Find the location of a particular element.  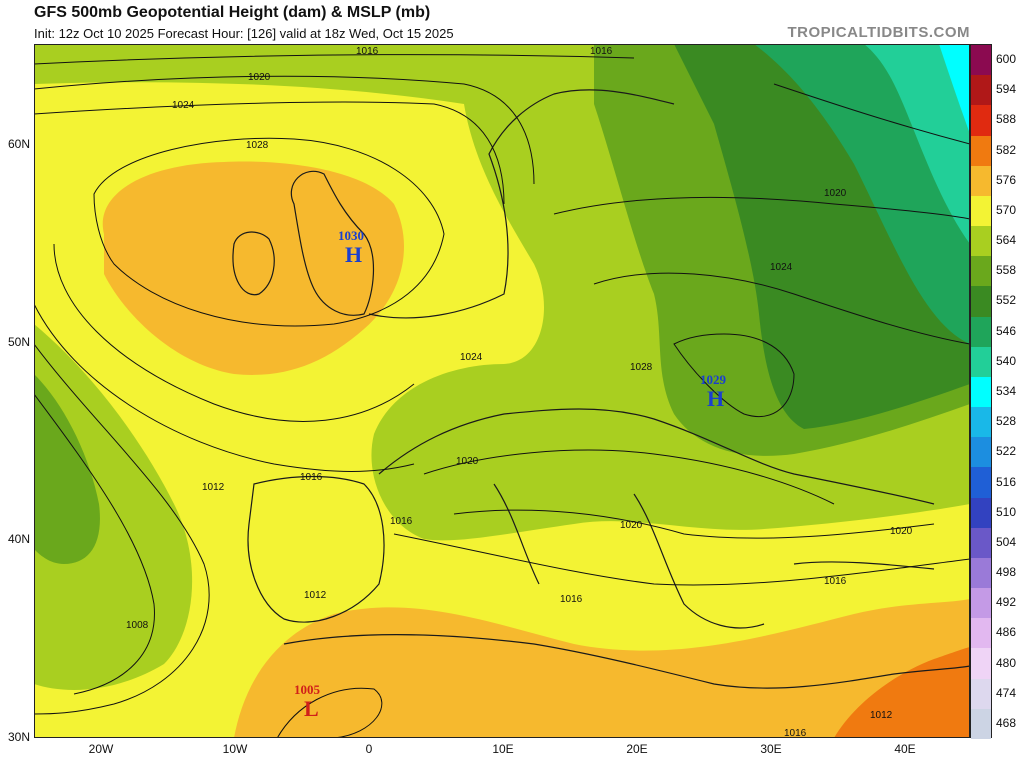

colorbar-label: 516 is located at coordinates (1006, 481).